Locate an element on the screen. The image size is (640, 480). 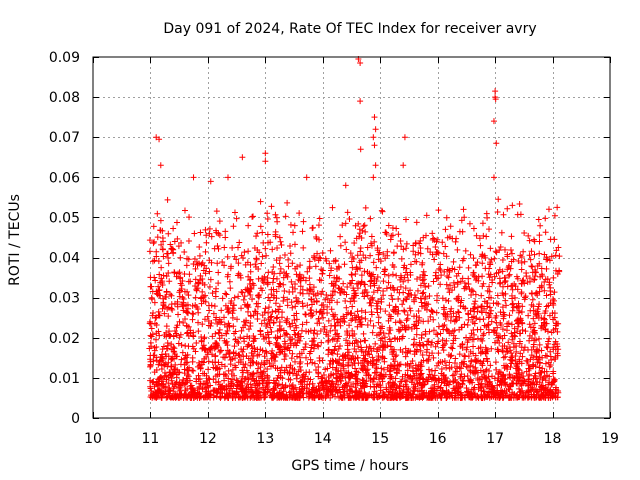
x-tick-label: 11 is located at coordinates (151, 439).